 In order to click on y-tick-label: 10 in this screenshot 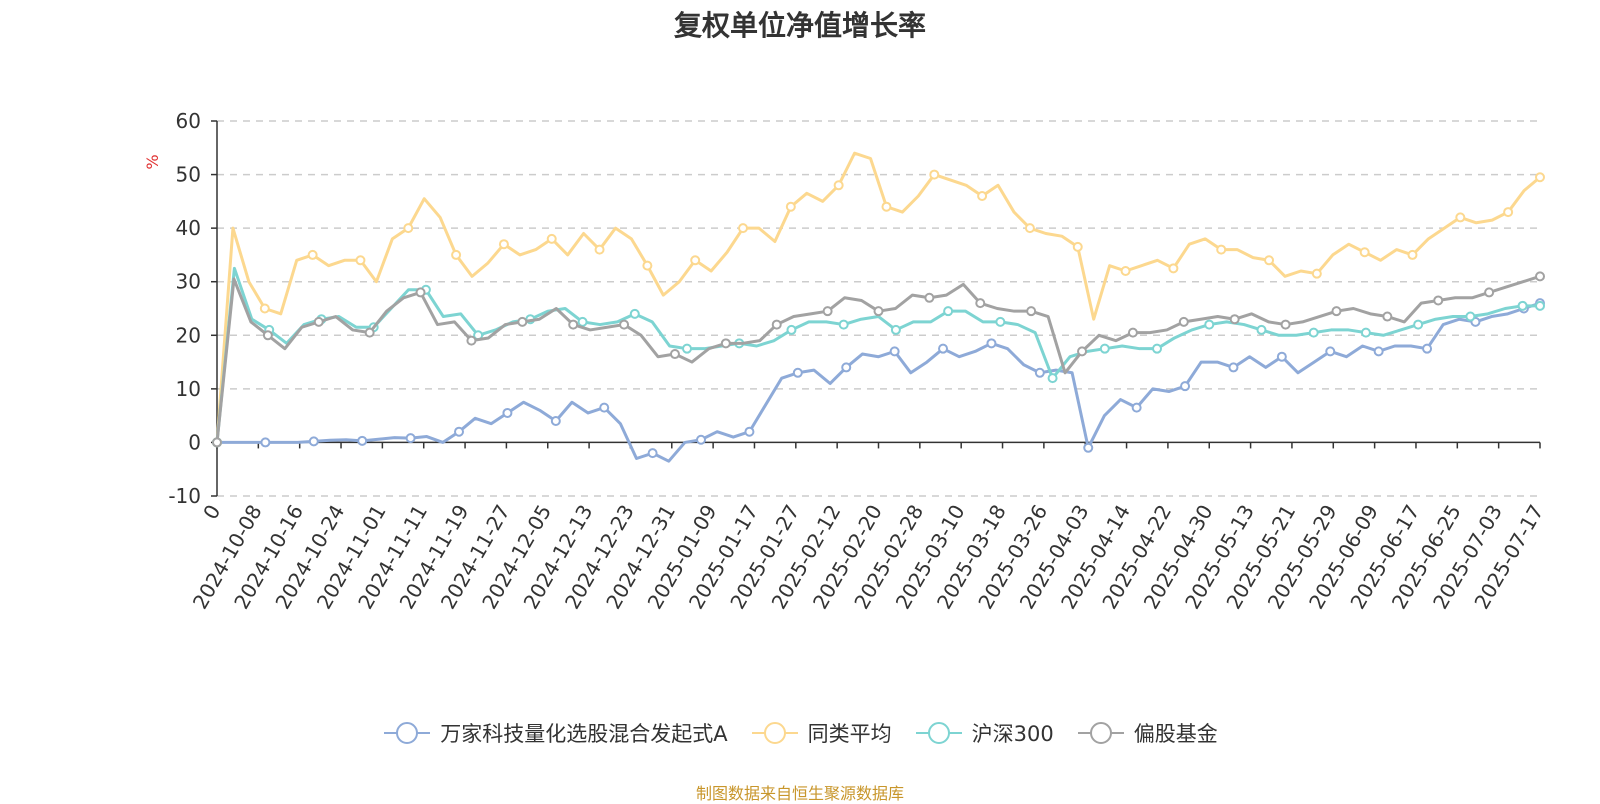, I will do `click(188, 389)`.